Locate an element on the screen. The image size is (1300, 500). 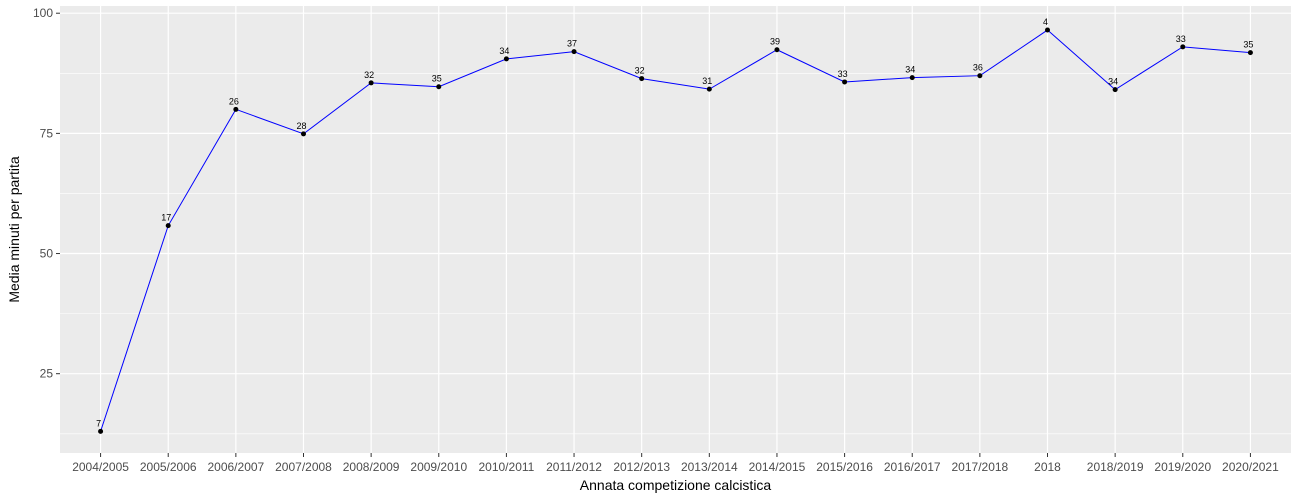
y-tick-label: 50 is located at coordinates (47, 254).